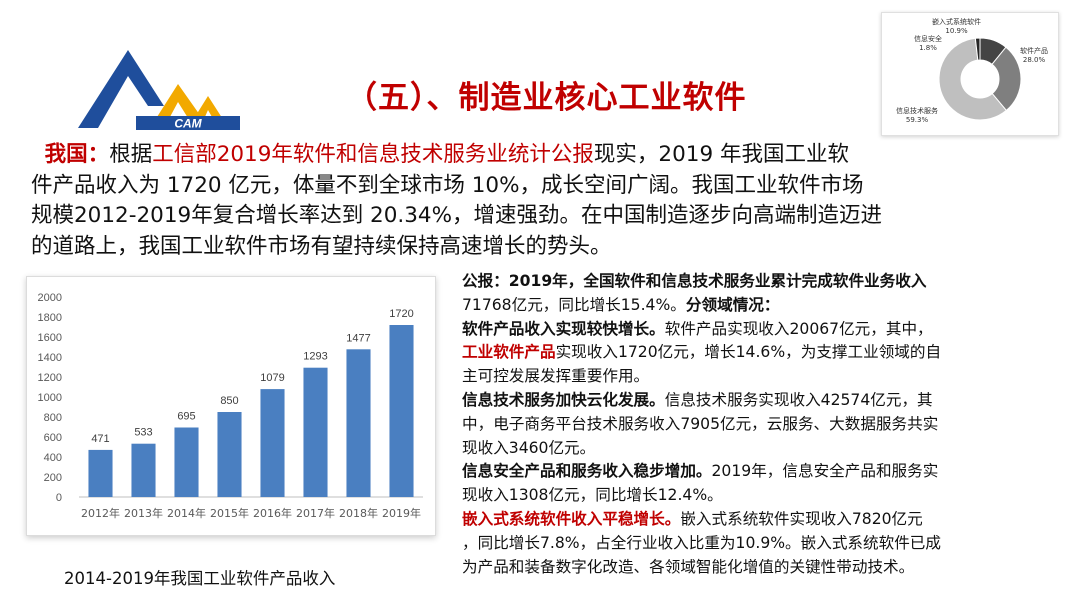 The image size is (1080, 608). What do you see at coordinates (694, 281) in the screenshot?
I see `report-line: 公报：2019年，全国软件和信息技术服务业累计完成软件业务收入` at bounding box center [694, 281].